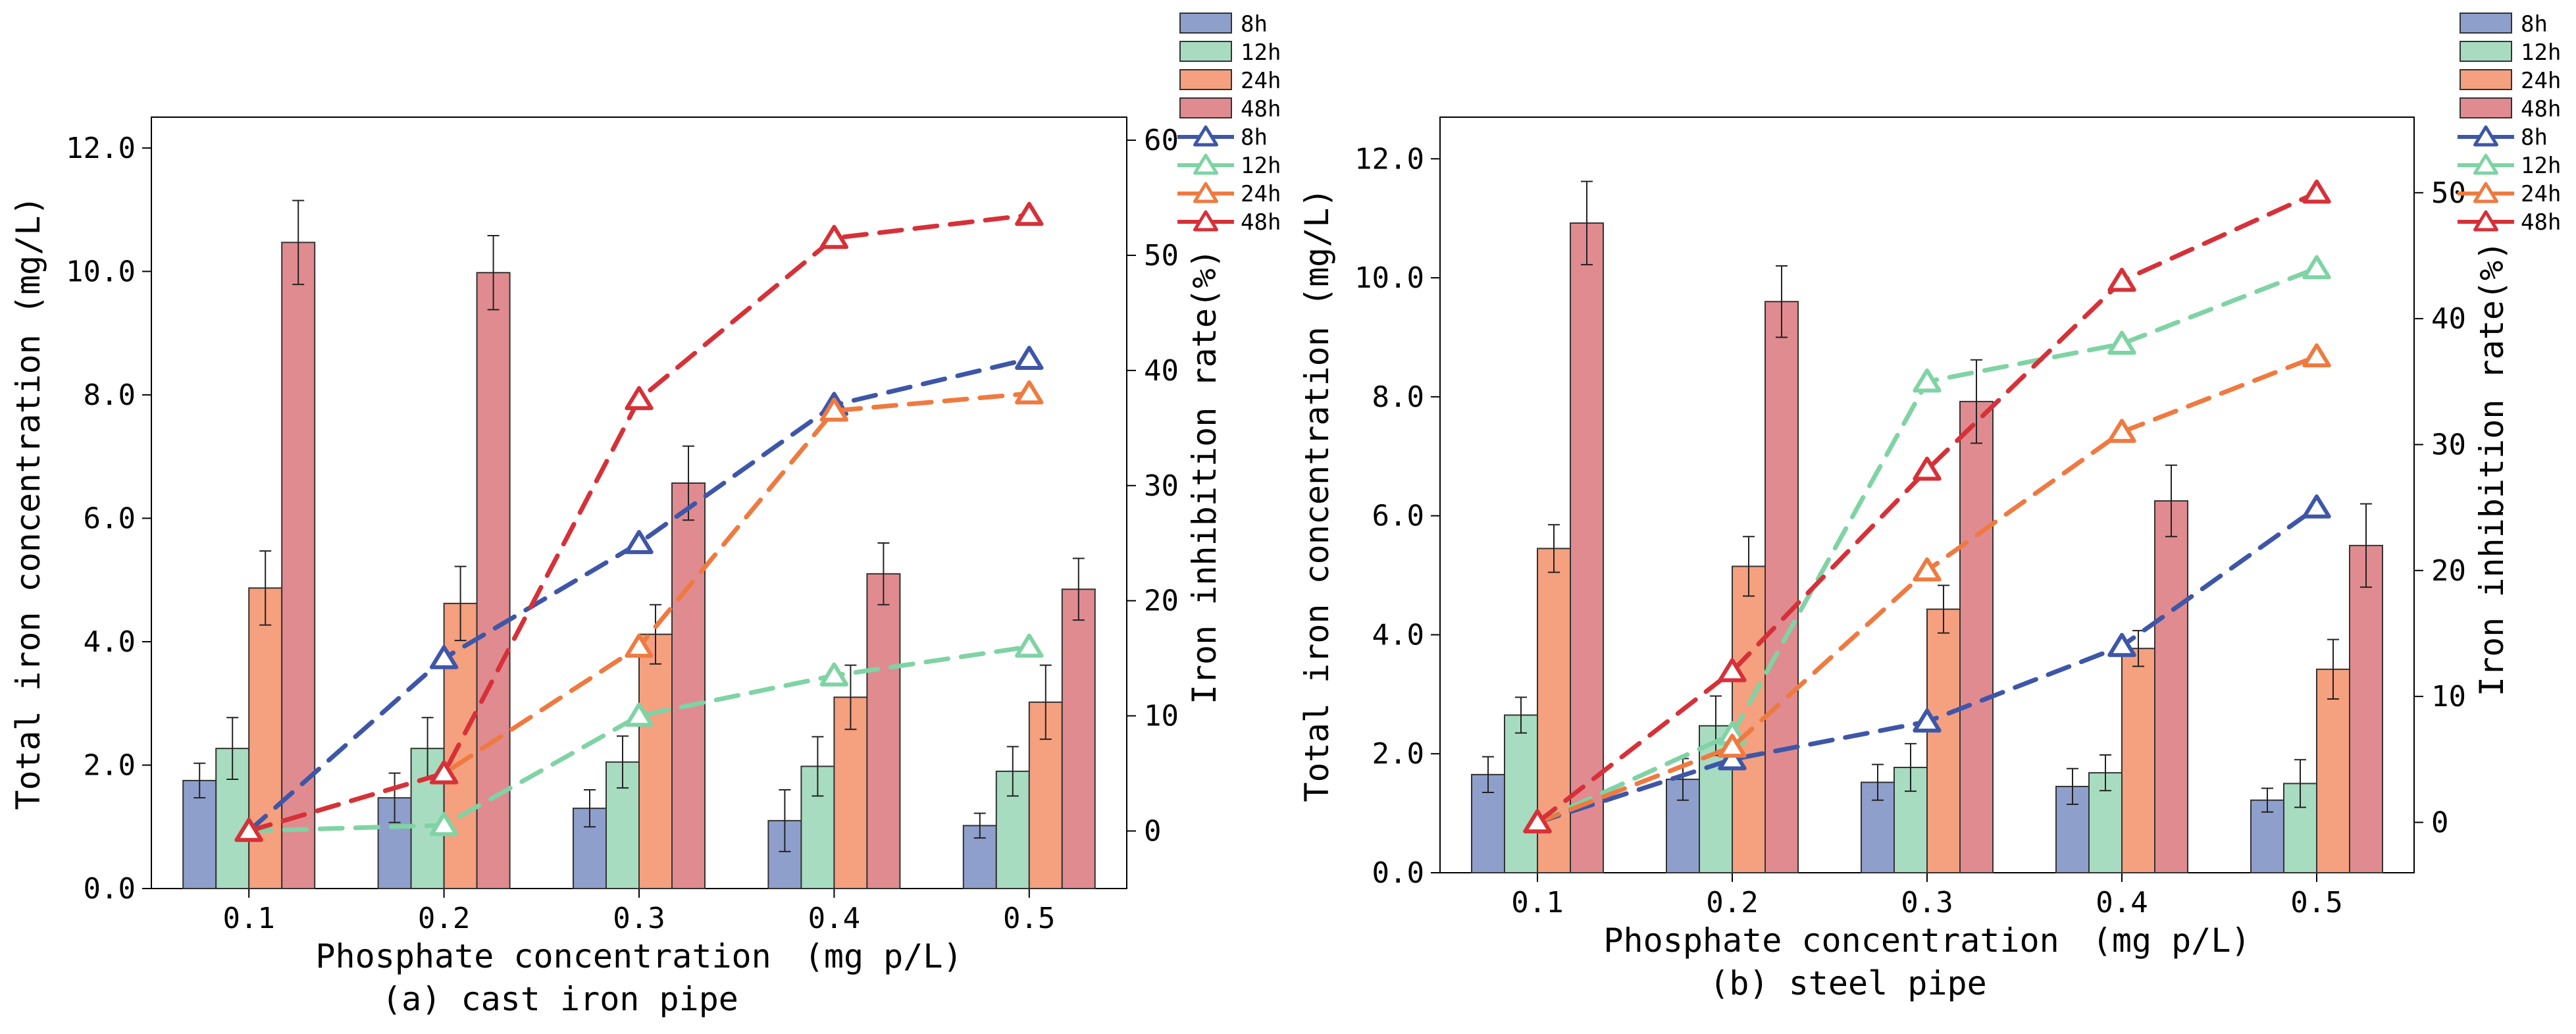 This screenshot has width=2576, height=1034. Describe the element at coordinates (639, 542) in the screenshot. I see `line-marker-8h-0.3` at that location.